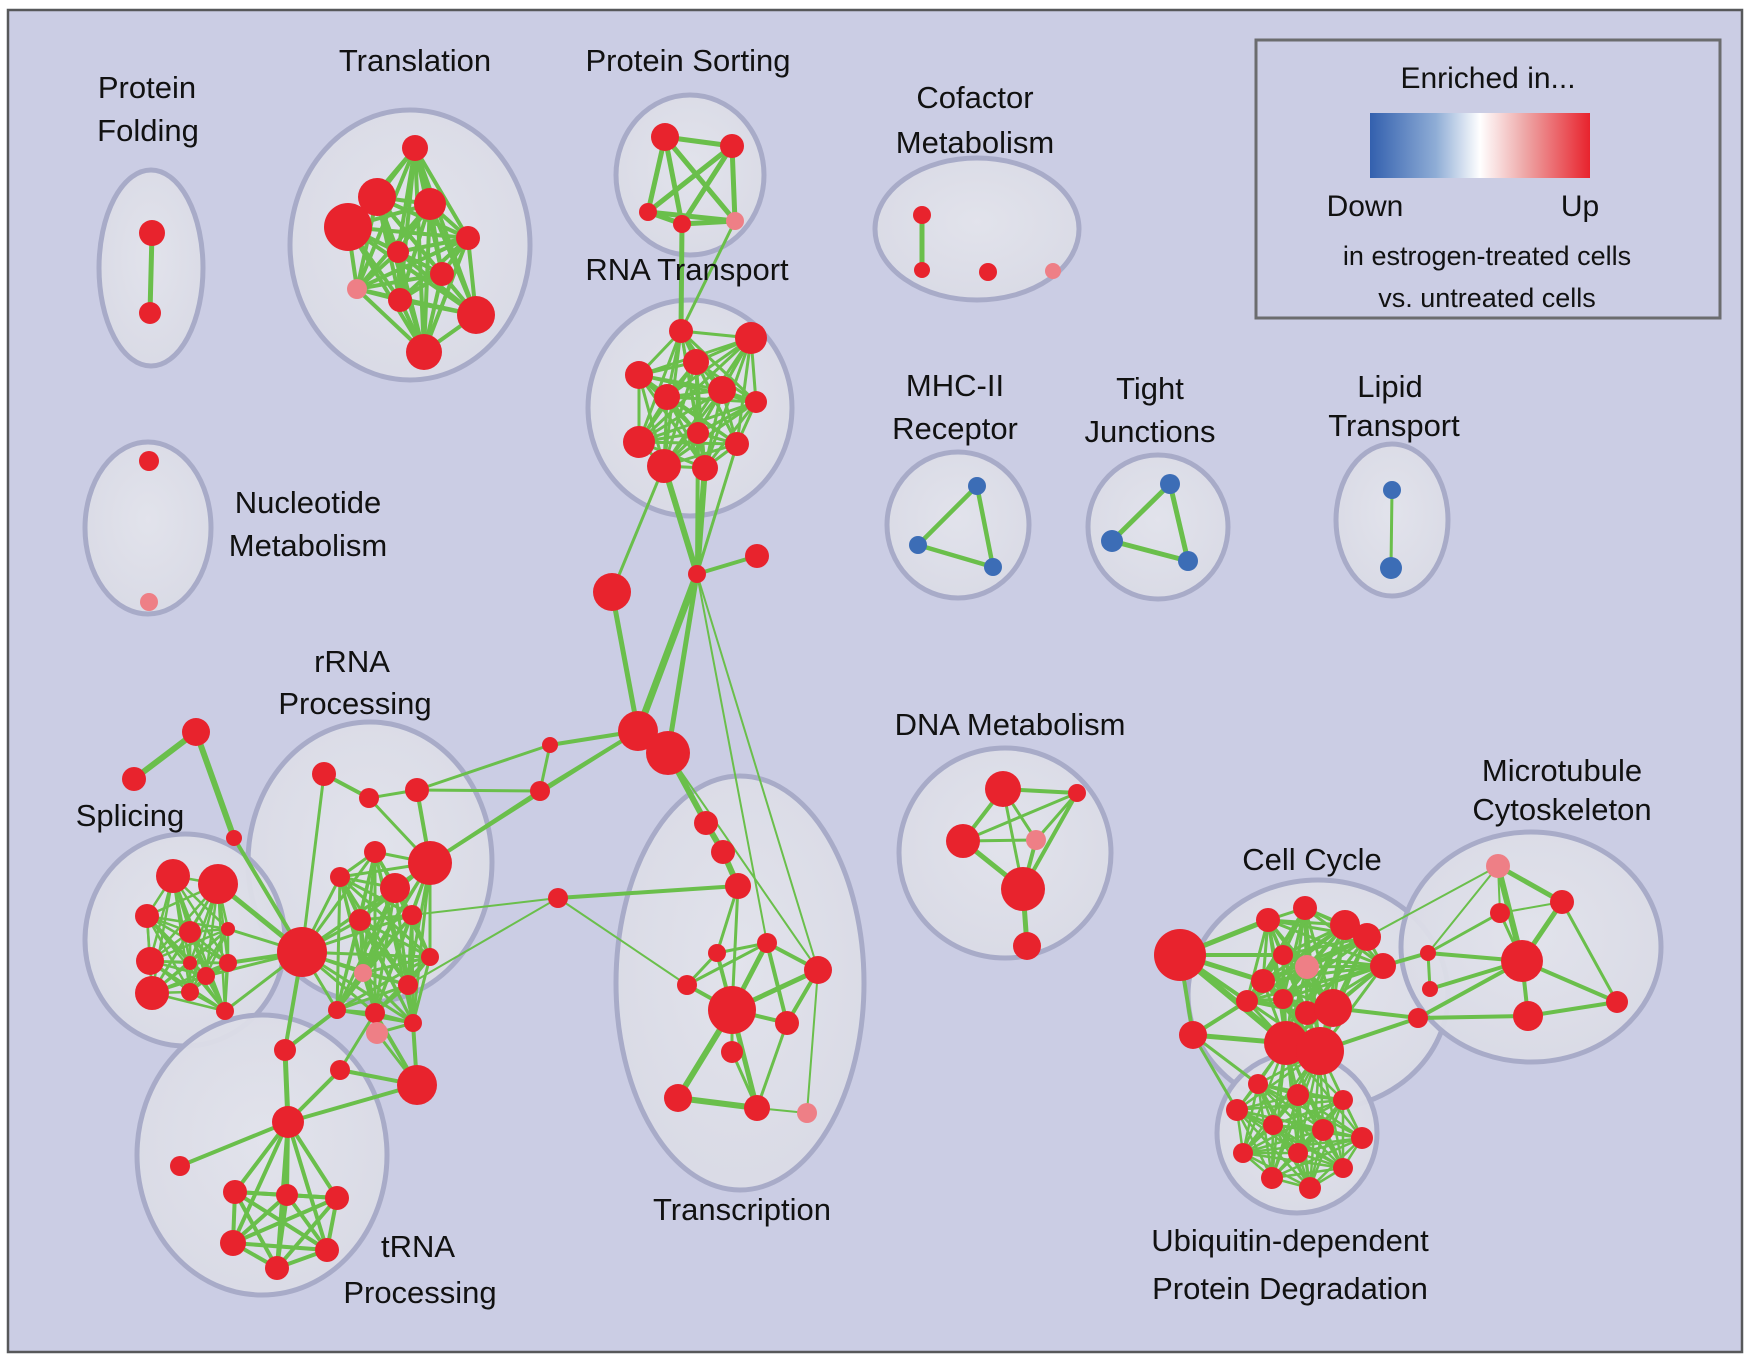 This screenshot has width=1750, height=1360. Describe the element at coordinates (1150, 431) in the screenshot. I see `cluster-label-tight-junctions: Junctions` at that location.